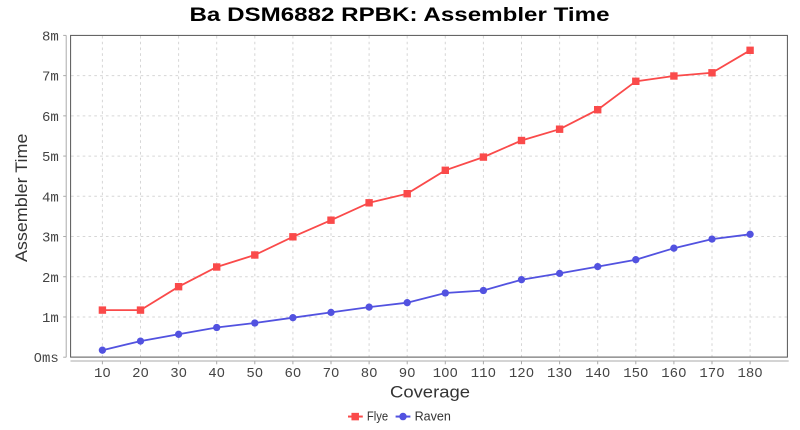  What do you see at coordinates (597, 374) in the screenshot?
I see `svg-text: 140` at bounding box center [597, 374].